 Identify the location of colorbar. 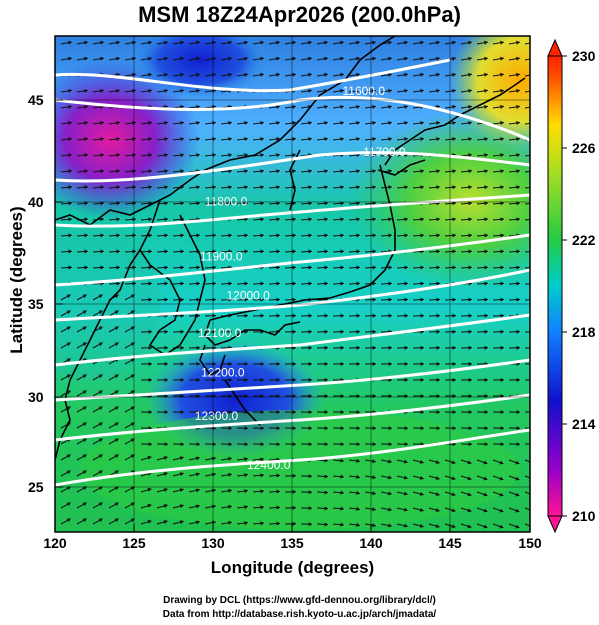
(557, 286).